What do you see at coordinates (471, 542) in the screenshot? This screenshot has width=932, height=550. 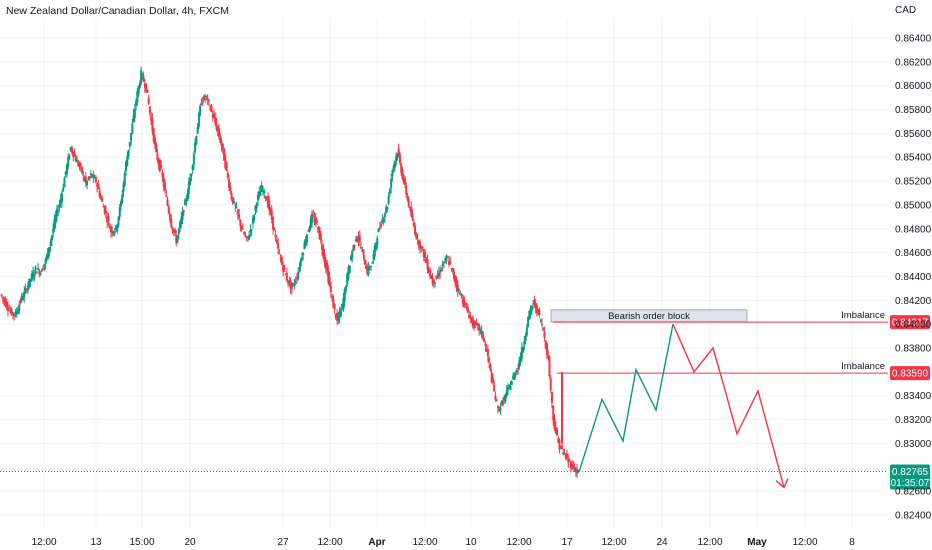 I see `x-tick-label: 10` at bounding box center [471, 542].